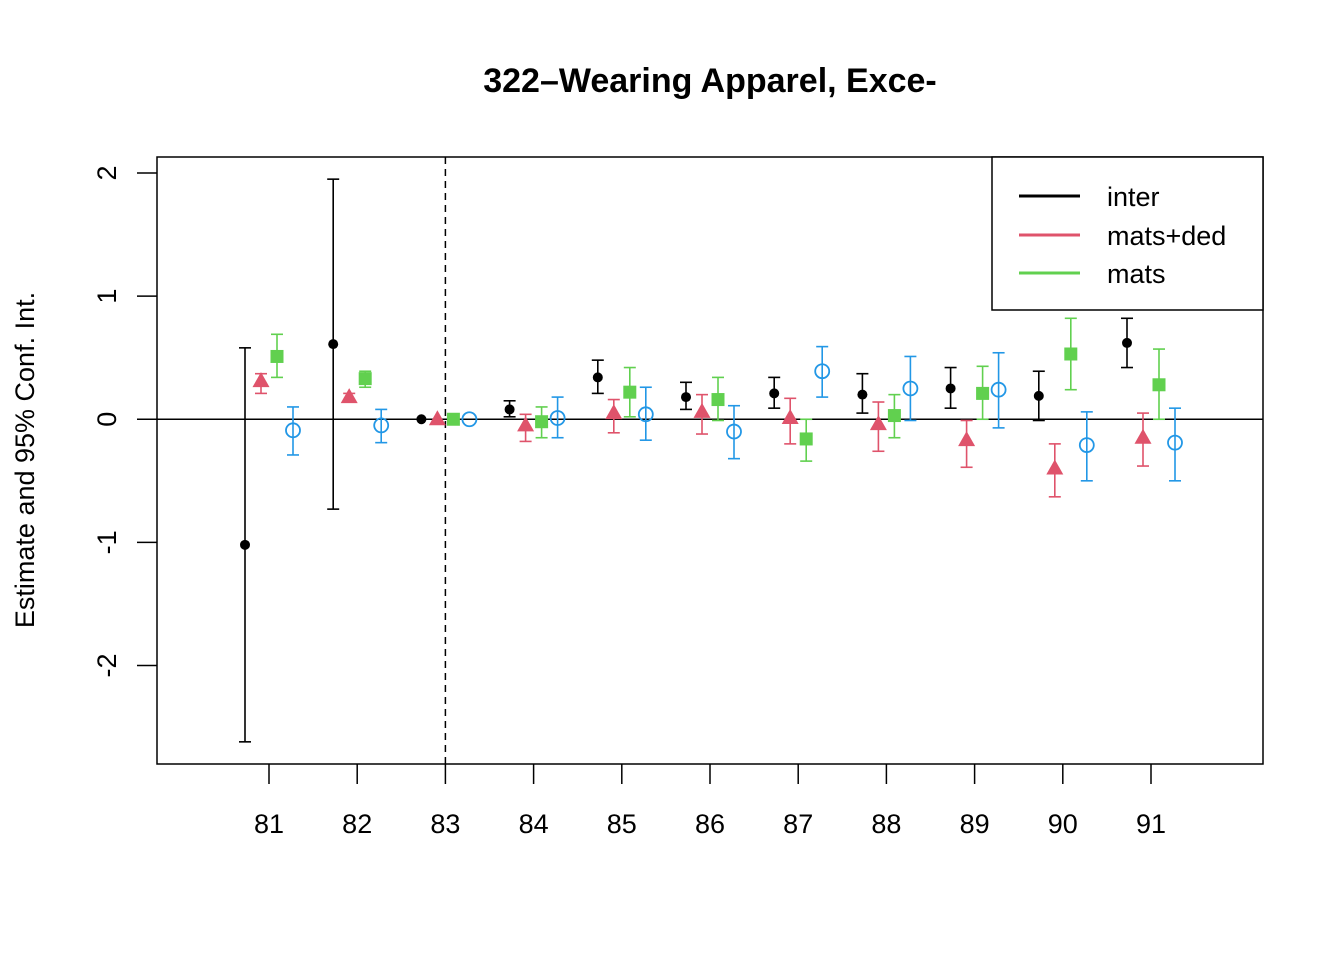 This screenshot has width=1344, height=960. What do you see at coordinates (710, 81) in the screenshot?
I see `chart-title: 322–Wearing Apparel, Exce-` at bounding box center [710, 81].